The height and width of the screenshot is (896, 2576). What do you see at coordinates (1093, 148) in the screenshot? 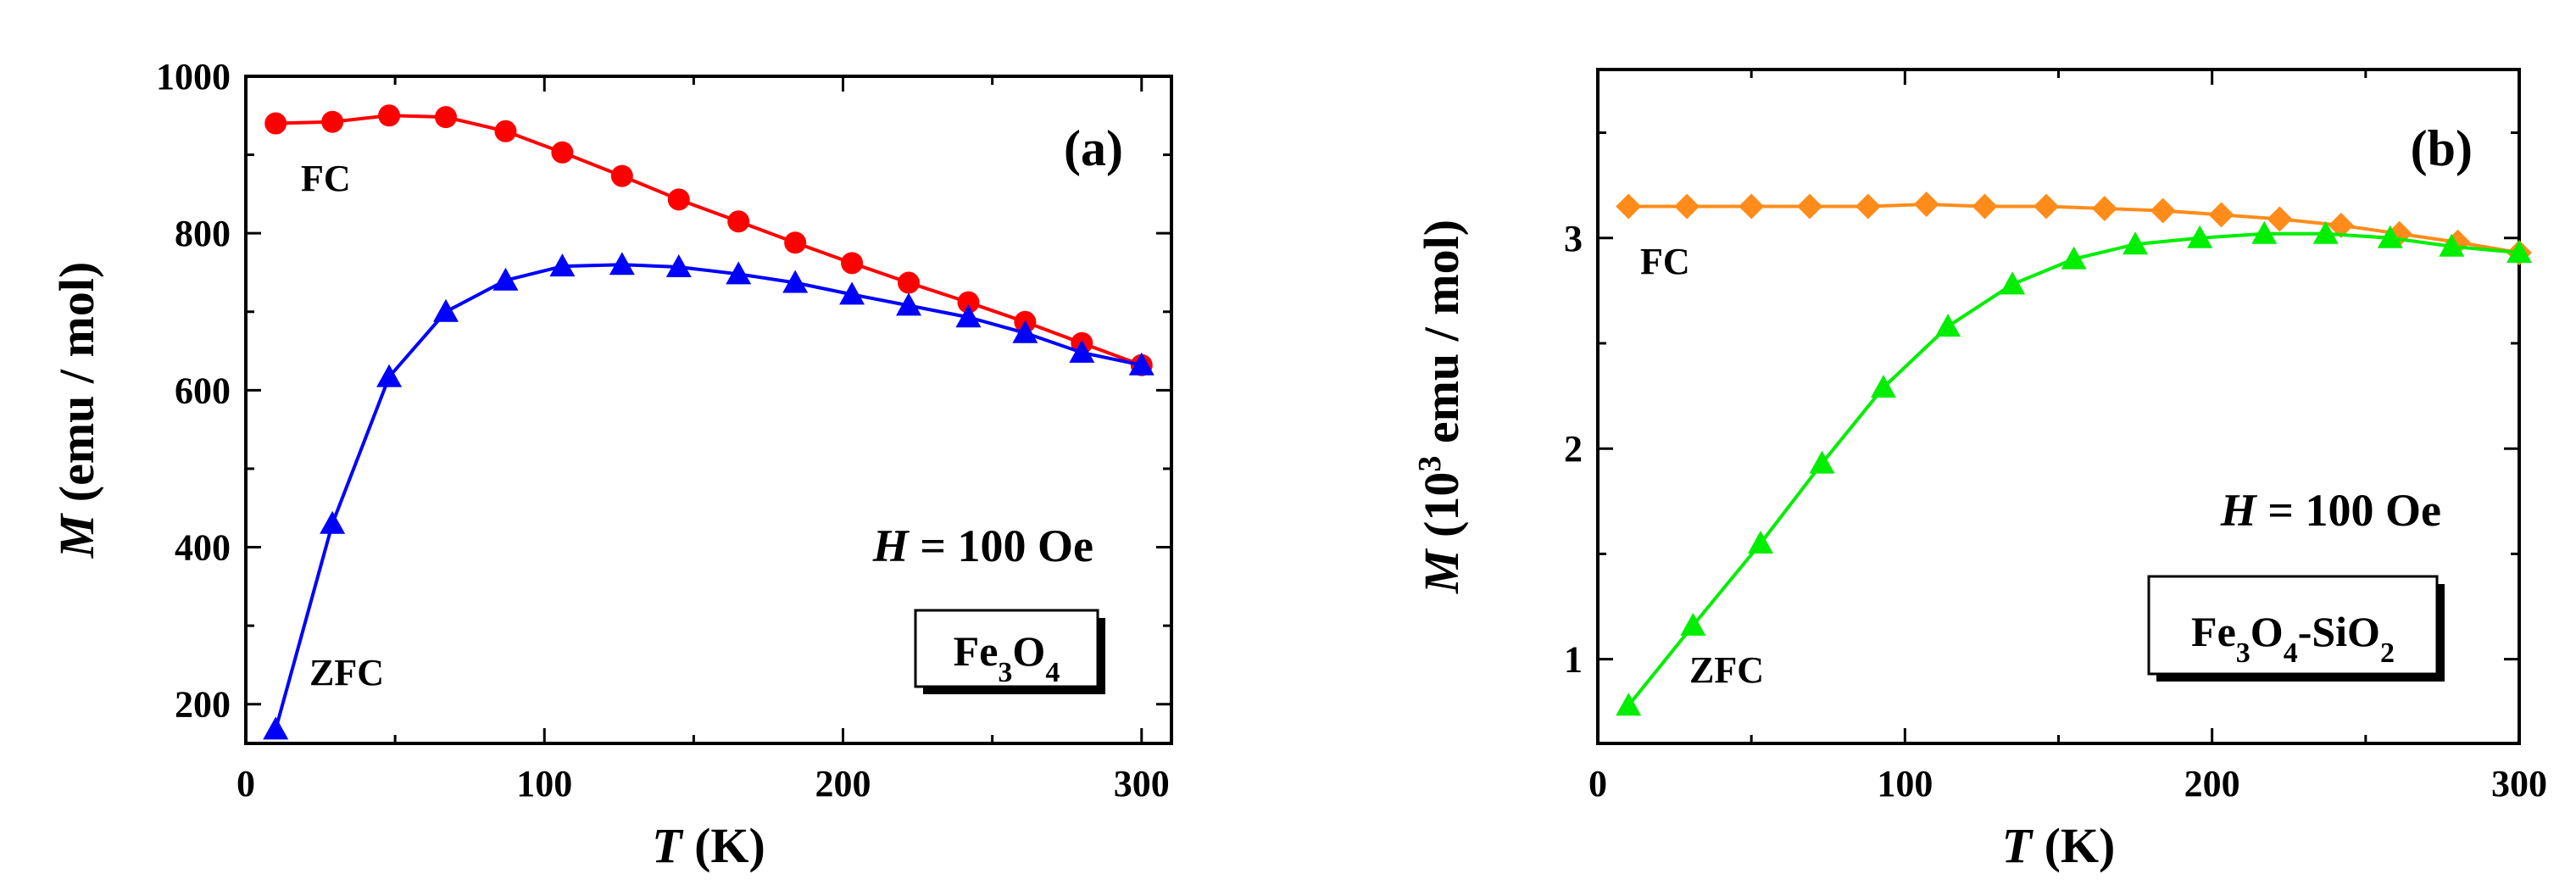
I see `panel-label: (a)` at bounding box center [1093, 148].